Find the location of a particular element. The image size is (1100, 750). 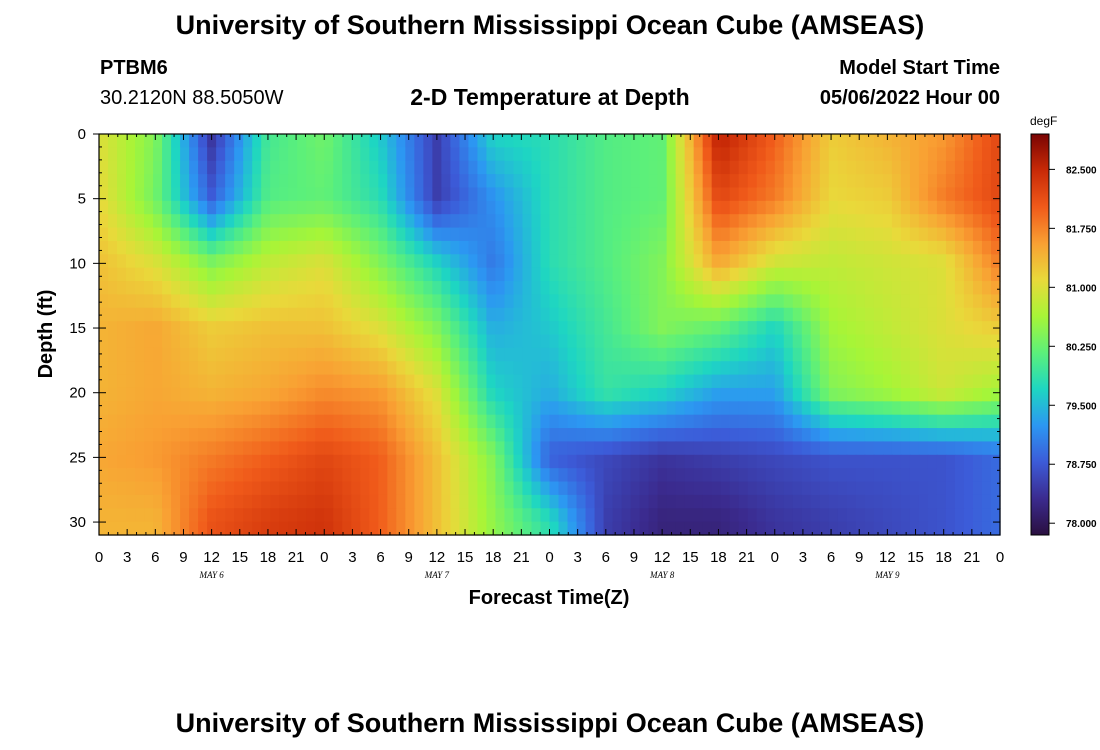

x-tick-label: 12 is located at coordinates (662, 557).